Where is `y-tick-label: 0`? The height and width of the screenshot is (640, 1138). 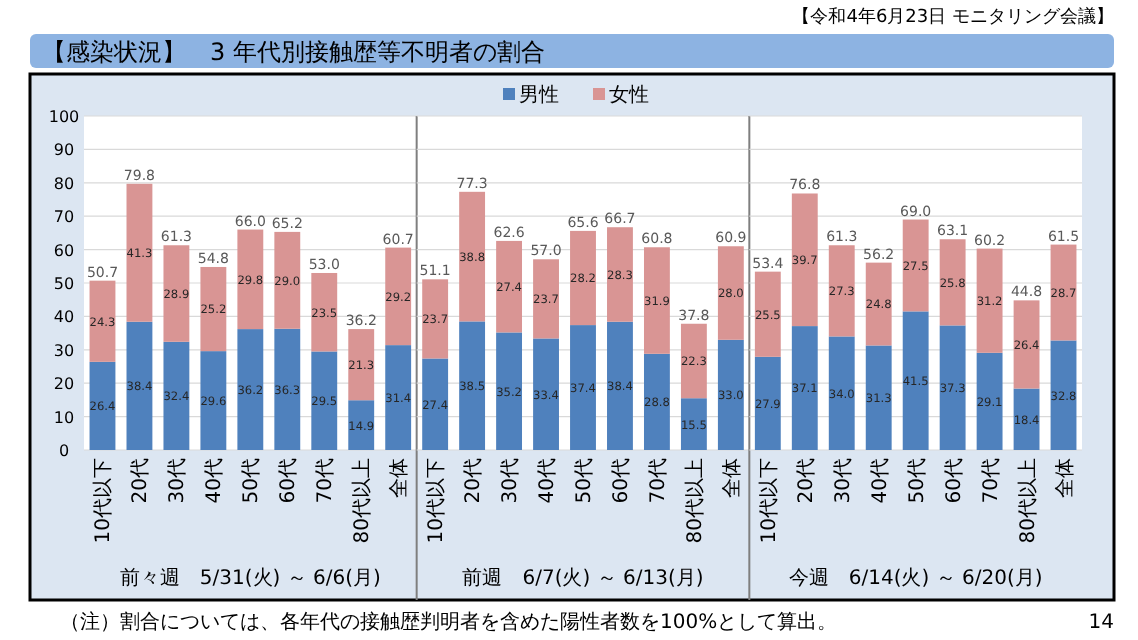 y-tick-label: 0 is located at coordinates (64, 451).